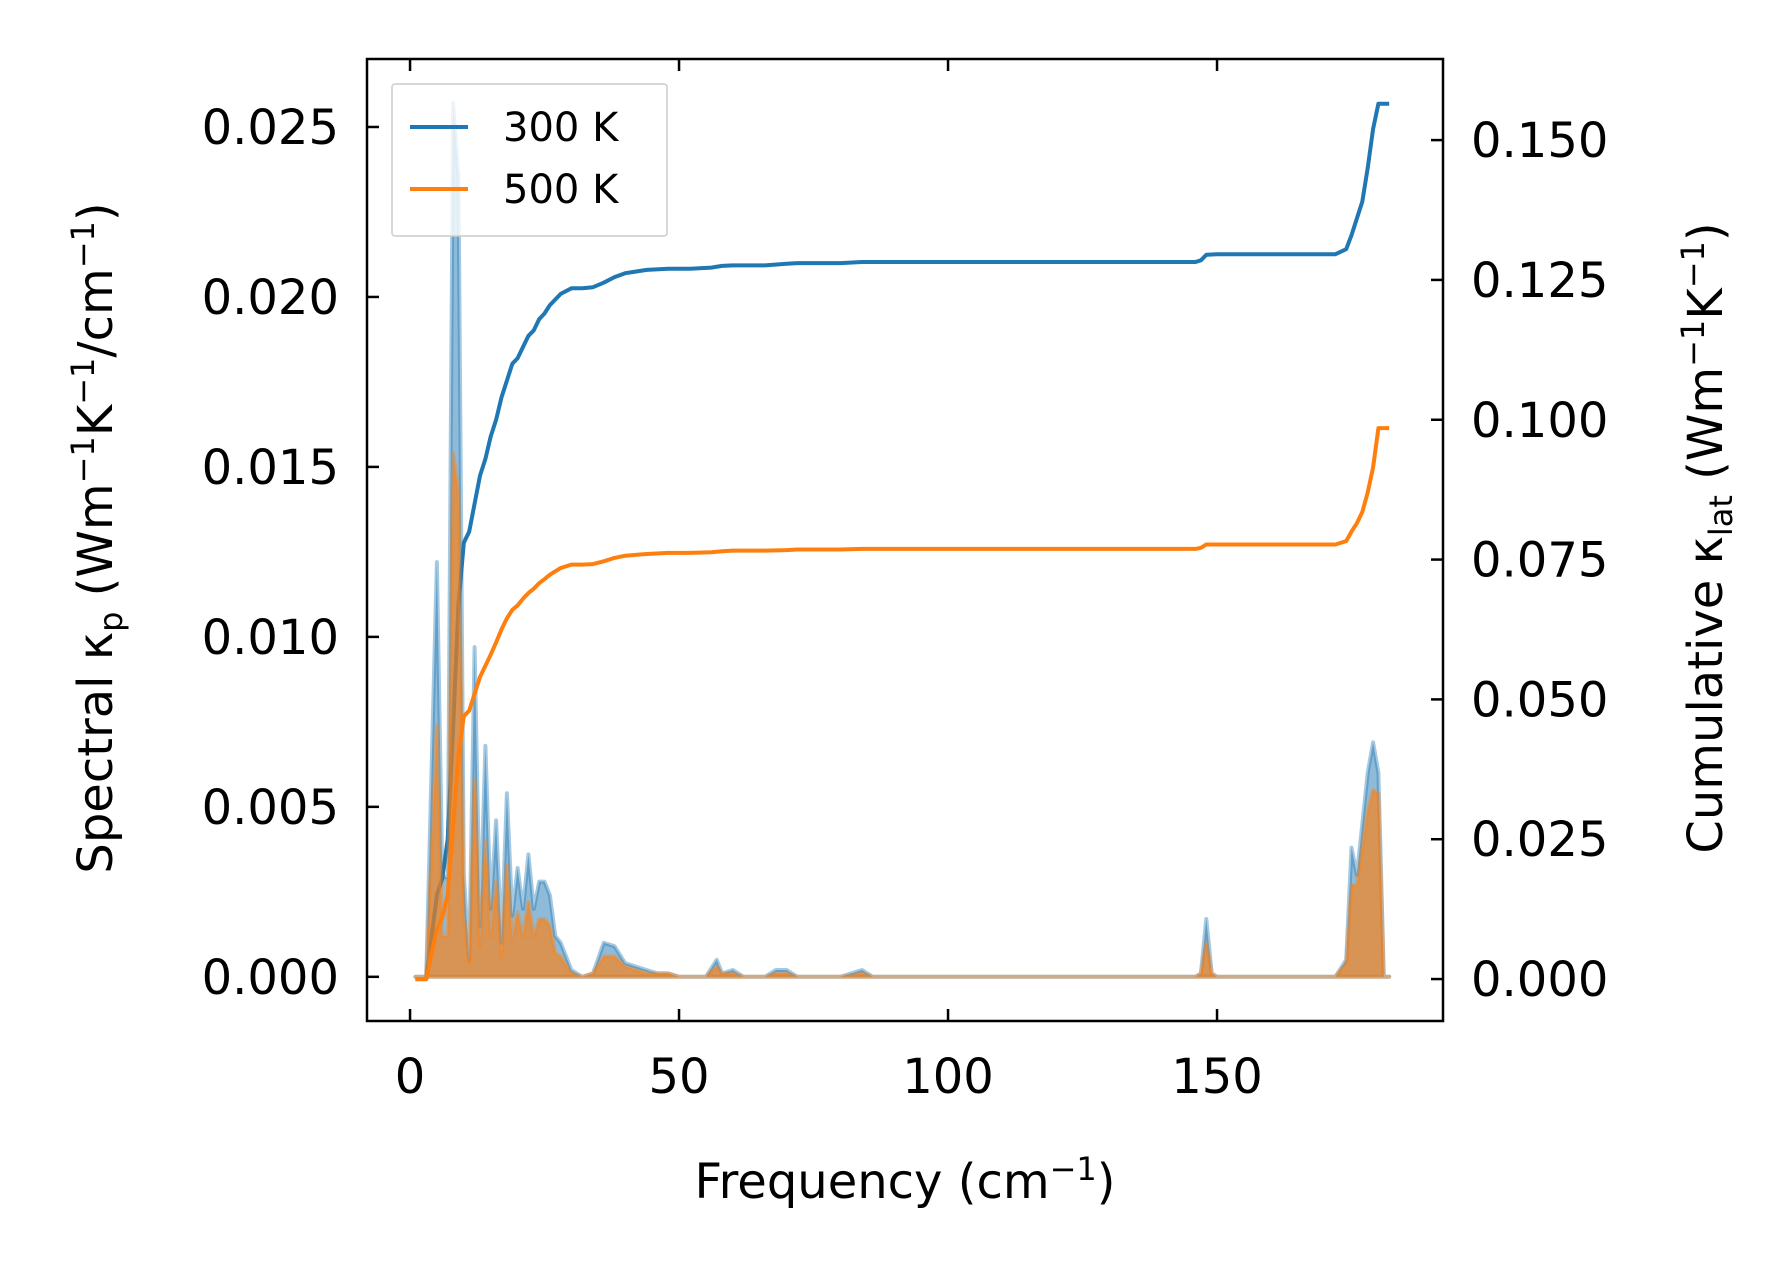 This screenshot has height=1264, width=1790. Describe the element at coordinates (679, 1077) in the screenshot. I see `x-tick-label: 50` at that location.